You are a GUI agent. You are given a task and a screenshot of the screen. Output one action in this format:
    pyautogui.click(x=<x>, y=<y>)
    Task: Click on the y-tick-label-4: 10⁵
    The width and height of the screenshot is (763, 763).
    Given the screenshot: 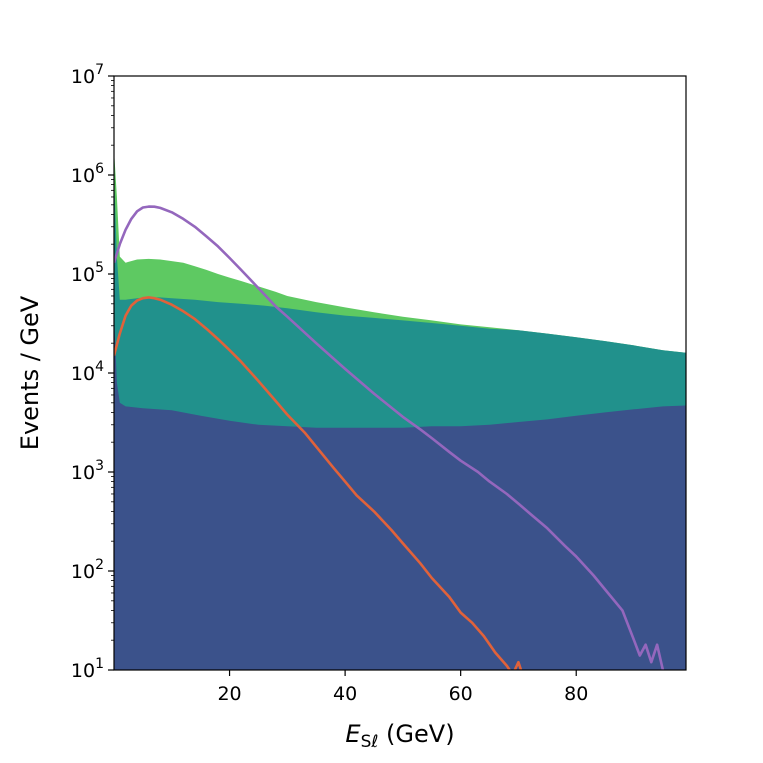 What is the action you would take?
    pyautogui.click(x=87, y=273)
    